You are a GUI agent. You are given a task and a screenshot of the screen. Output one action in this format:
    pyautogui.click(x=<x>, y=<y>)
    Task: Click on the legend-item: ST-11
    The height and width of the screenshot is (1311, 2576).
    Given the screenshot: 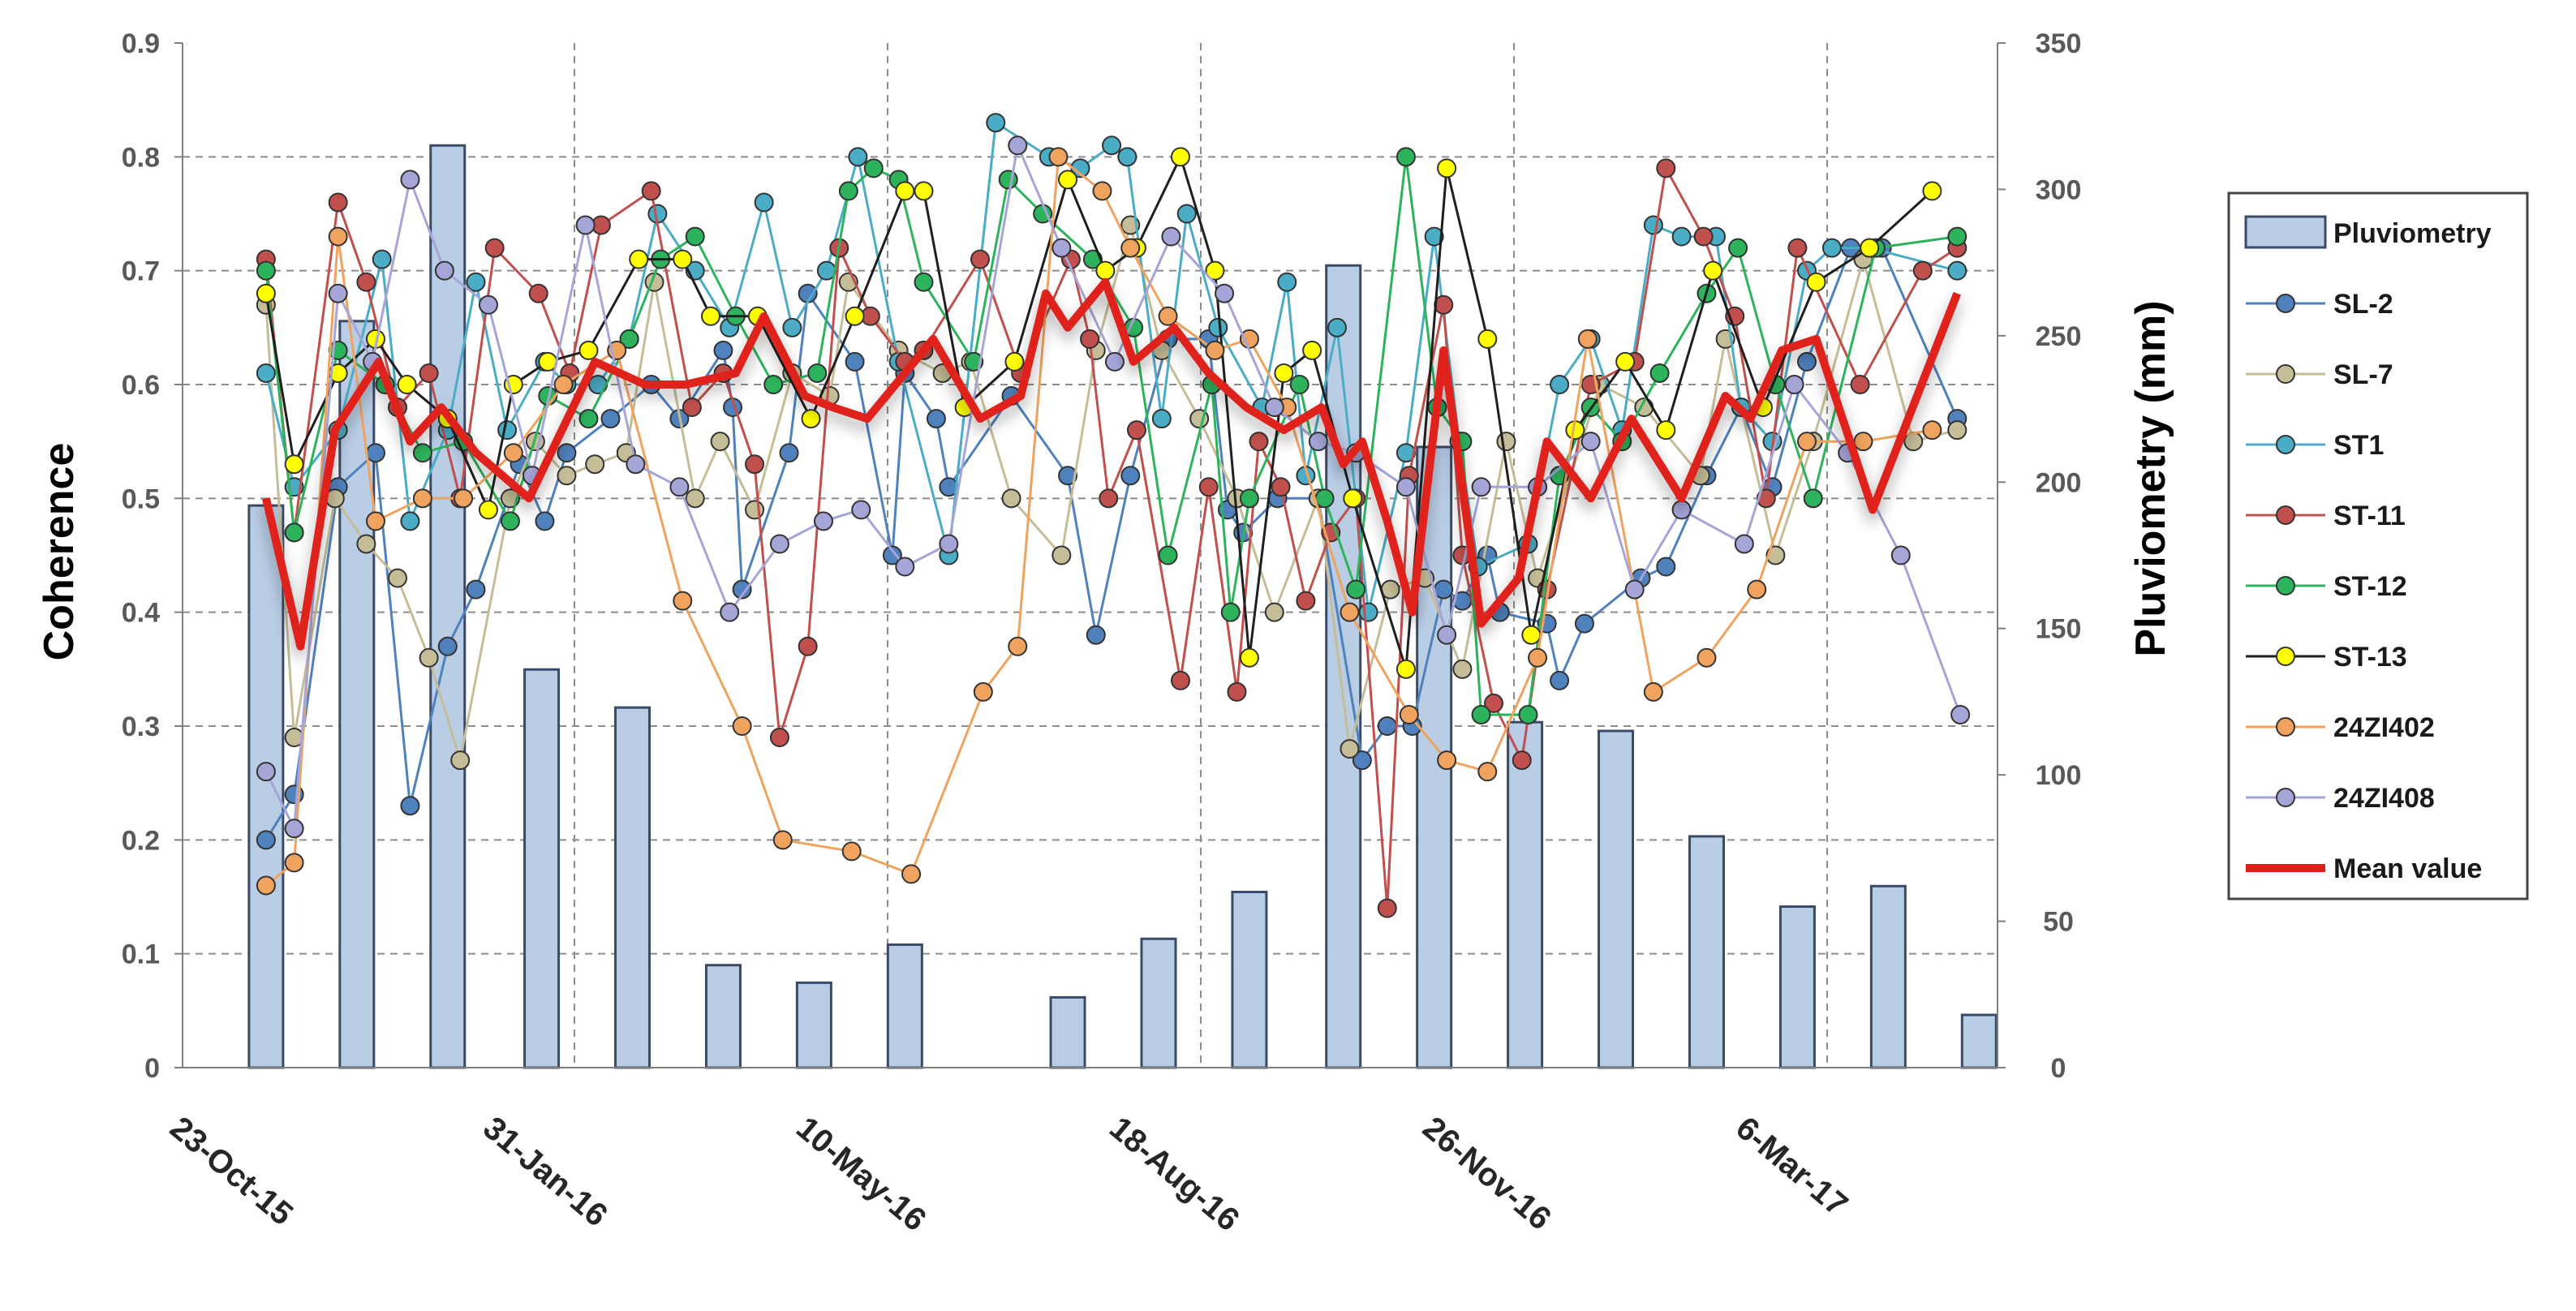 What is the action you would take?
    pyautogui.click(x=2326, y=516)
    